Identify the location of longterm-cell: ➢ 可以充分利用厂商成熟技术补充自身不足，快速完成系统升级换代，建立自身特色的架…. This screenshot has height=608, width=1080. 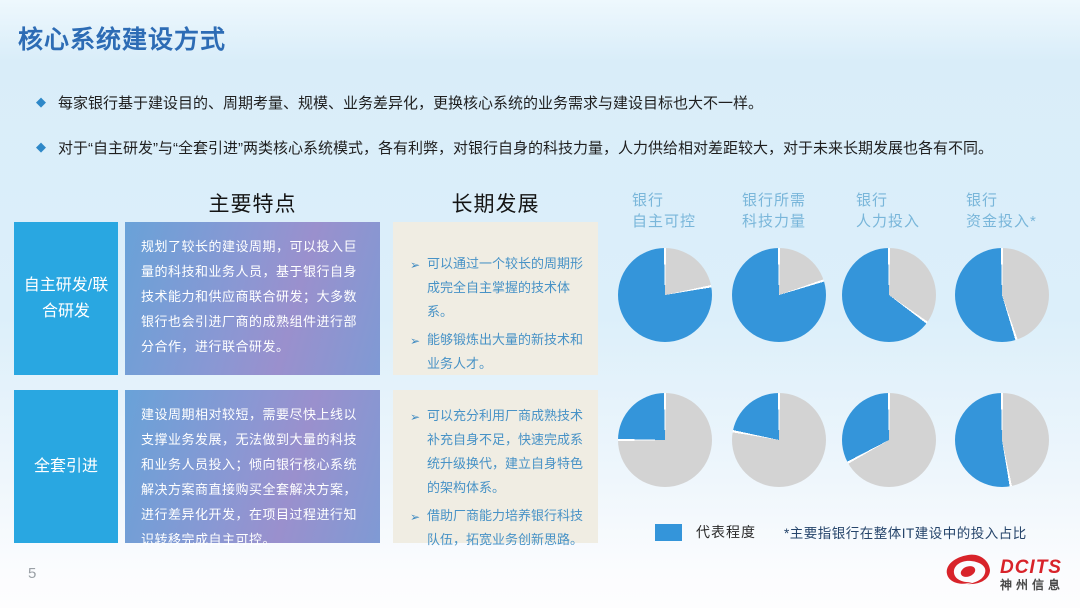
(495, 468).